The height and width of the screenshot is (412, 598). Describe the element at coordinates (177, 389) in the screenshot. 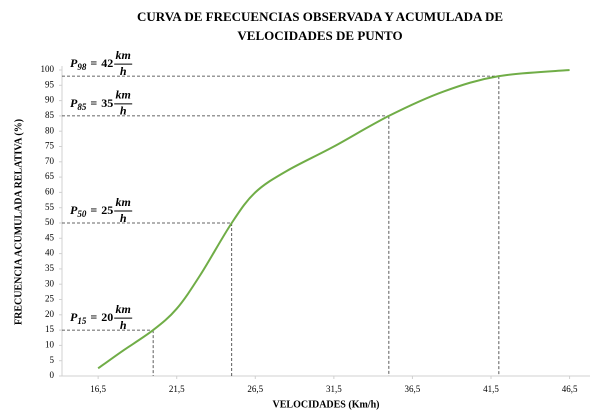

I see `x-tick-label: 21,5` at that location.